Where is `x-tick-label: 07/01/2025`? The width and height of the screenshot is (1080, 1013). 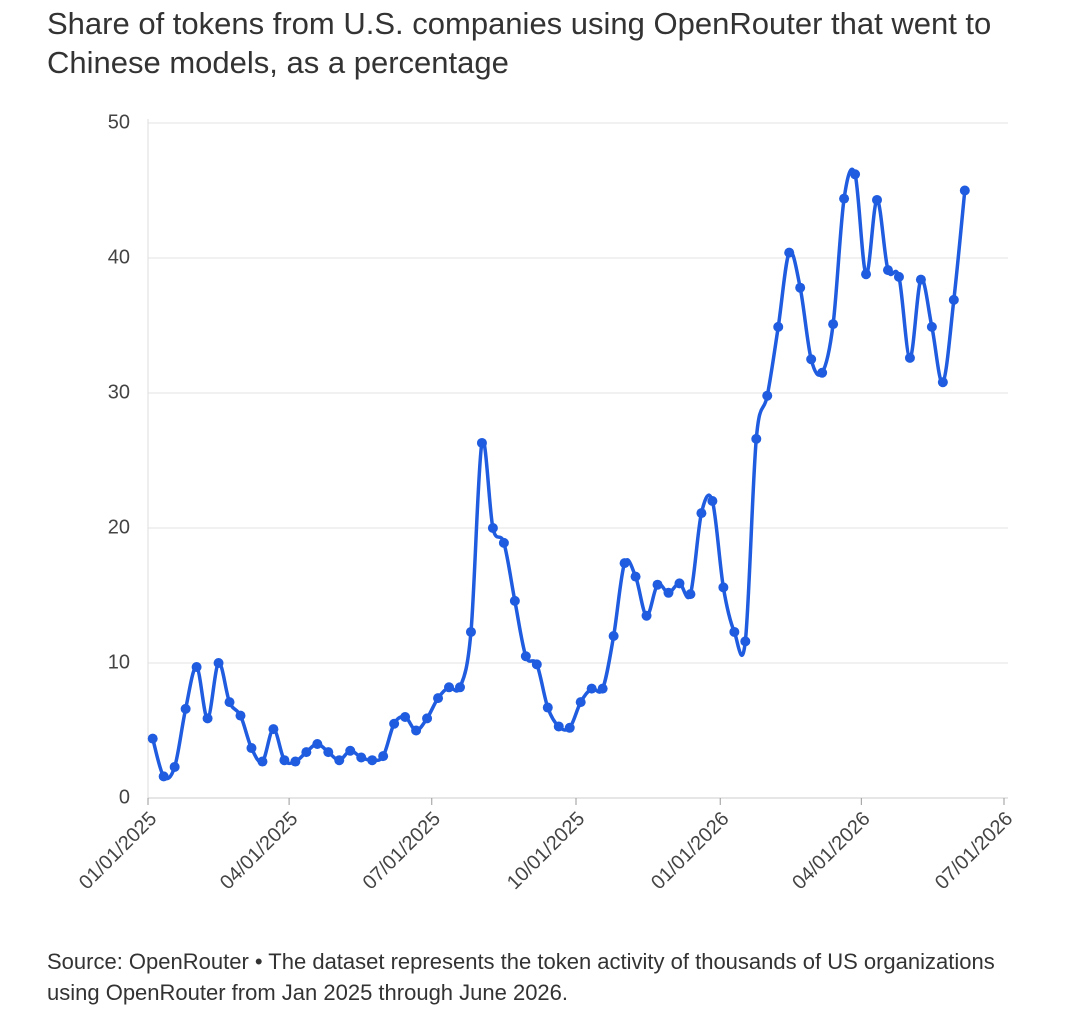
x-tick-label: 07/01/2025 is located at coordinates (402, 851).